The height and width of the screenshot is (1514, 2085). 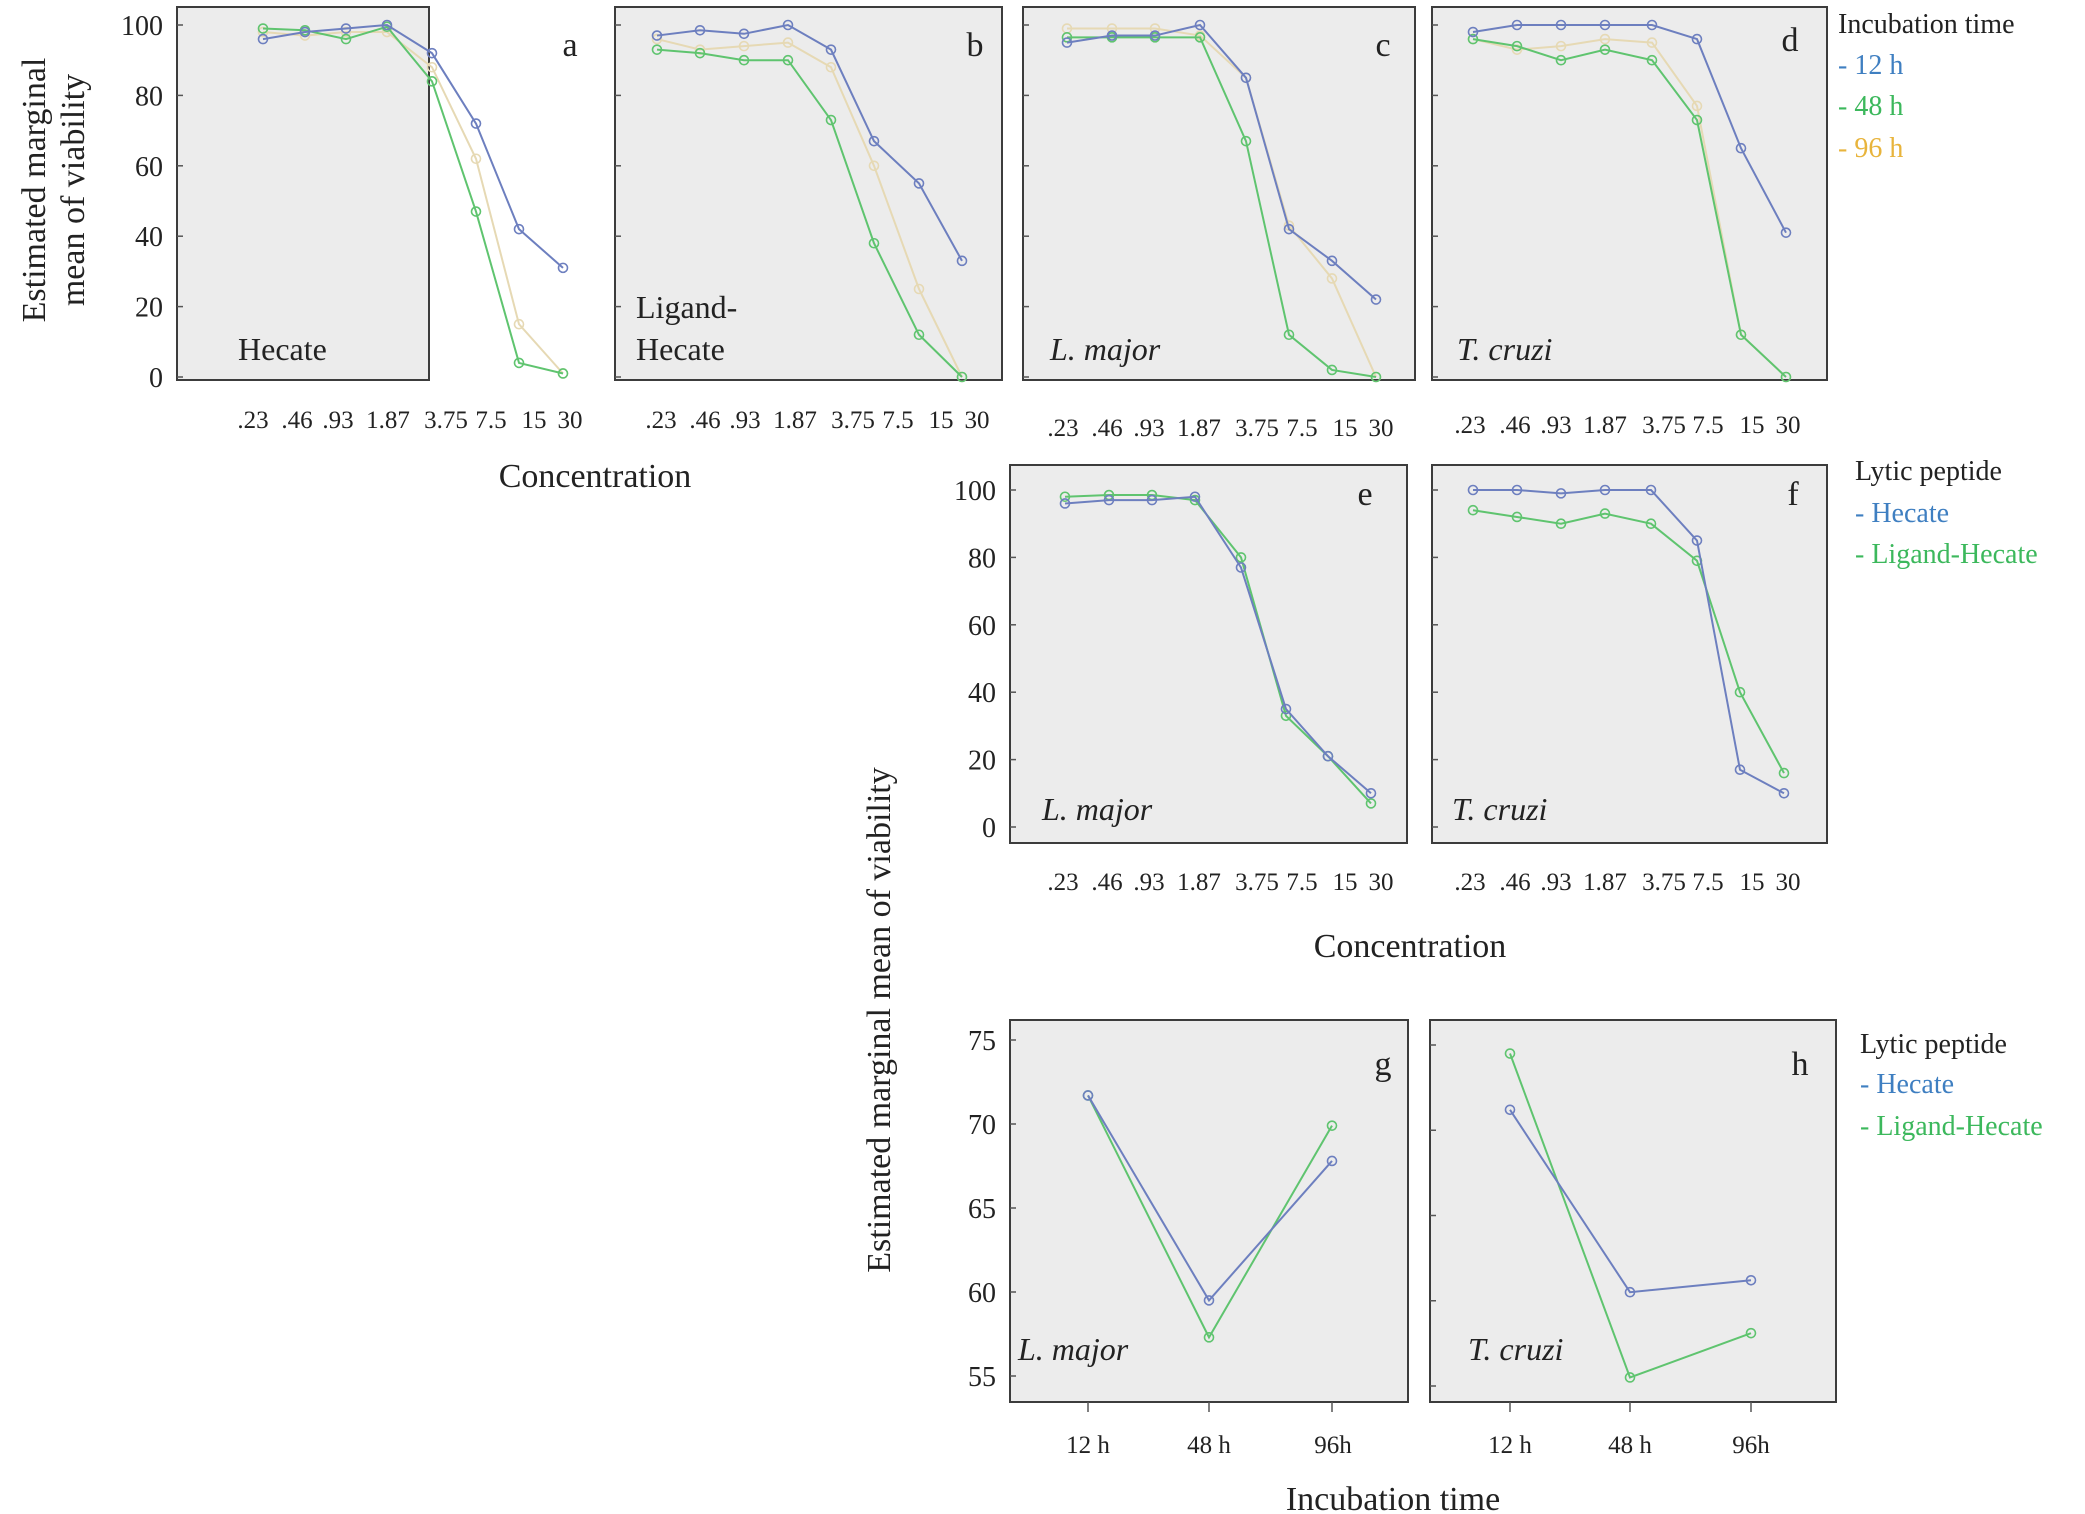 What do you see at coordinates (1345, 882) in the screenshot?
I see `x-tick-label: 15` at bounding box center [1345, 882].